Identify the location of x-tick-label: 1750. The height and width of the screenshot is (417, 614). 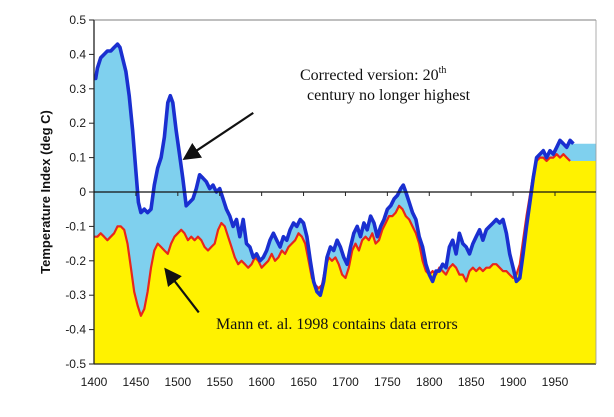
(387, 382).